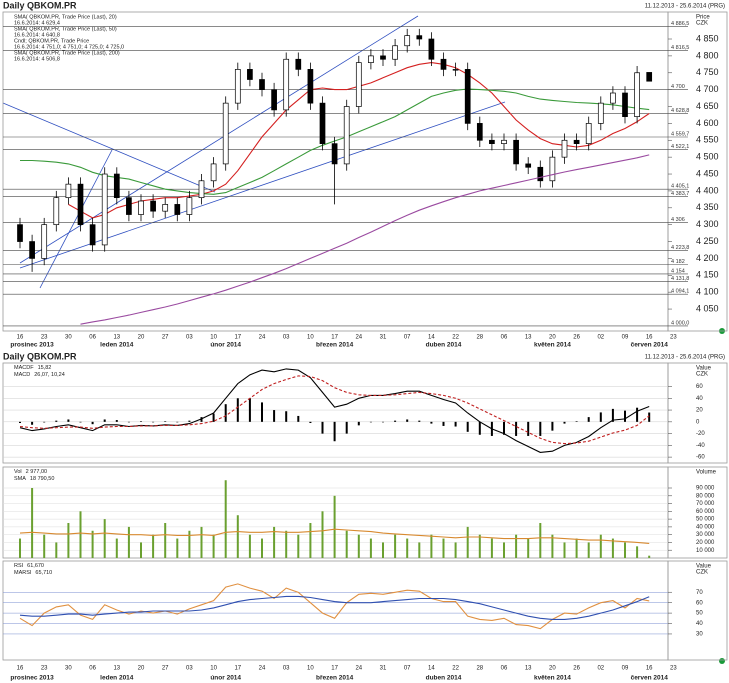 This screenshot has height=683, width=729. Describe the element at coordinates (34, 479) in the screenshot. I see `legend-entry: SMA 18 790,50` at that location.